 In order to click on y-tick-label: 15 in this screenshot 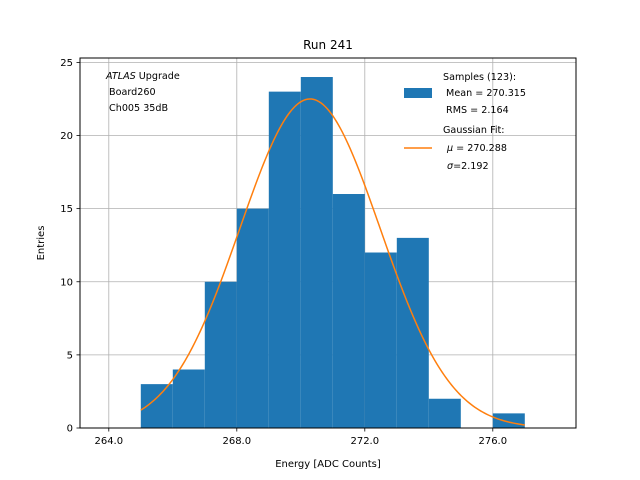, I will do `click(66, 209)`.